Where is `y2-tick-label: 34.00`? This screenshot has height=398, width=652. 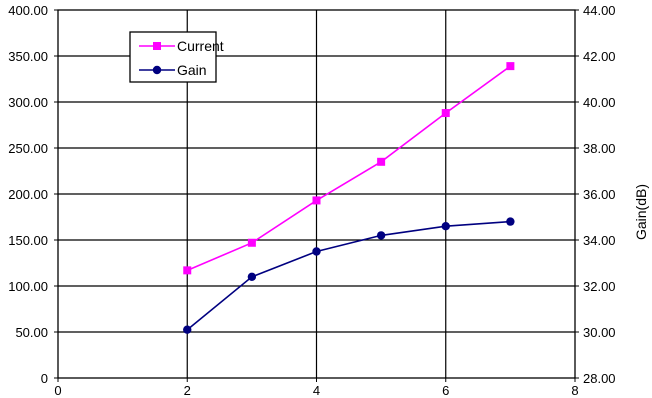
y2-tick-label: 34.00 is located at coordinates (599, 240).